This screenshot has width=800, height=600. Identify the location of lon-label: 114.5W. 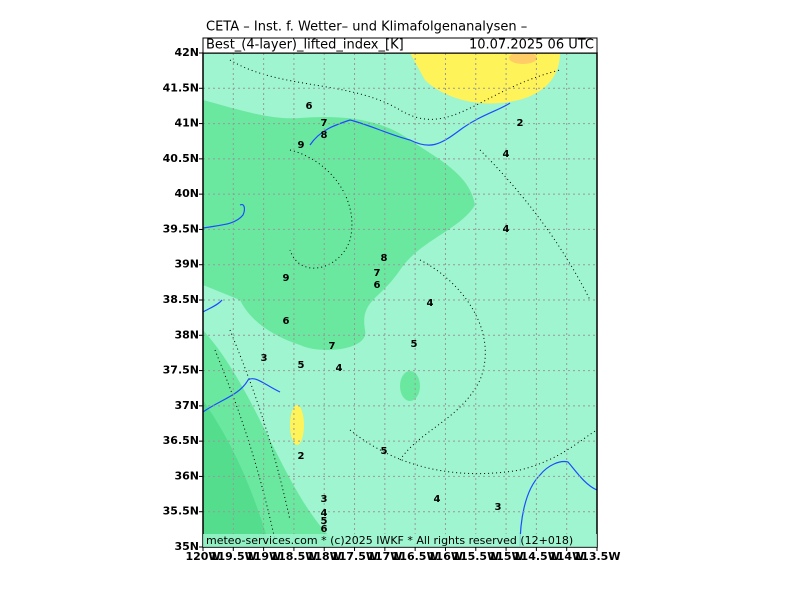
(536, 556).